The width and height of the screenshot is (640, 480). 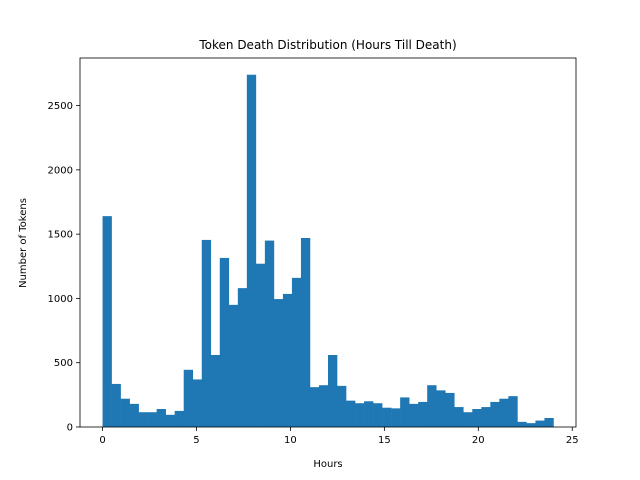 What do you see at coordinates (384, 440) in the screenshot?
I see `x-tick-label: 15` at bounding box center [384, 440].